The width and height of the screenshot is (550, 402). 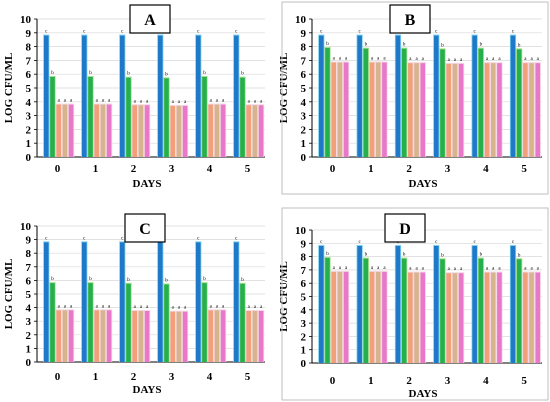 I want to click on x-axis-title: DAYS, so click(x=147, y=184).